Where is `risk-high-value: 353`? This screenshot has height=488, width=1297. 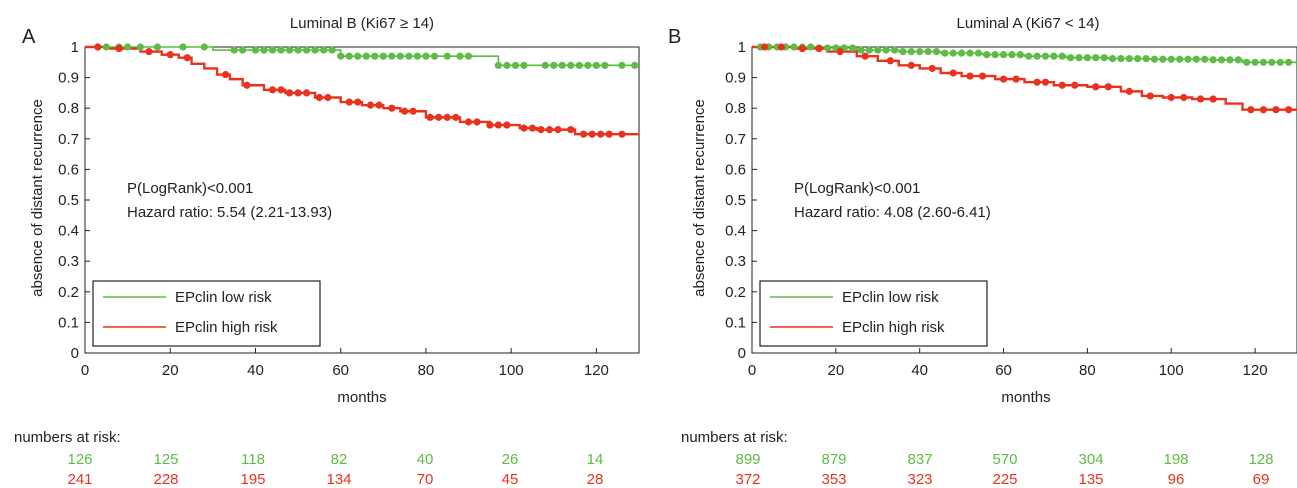
risk-high-value: 353 is located at coordinates (833, 479).